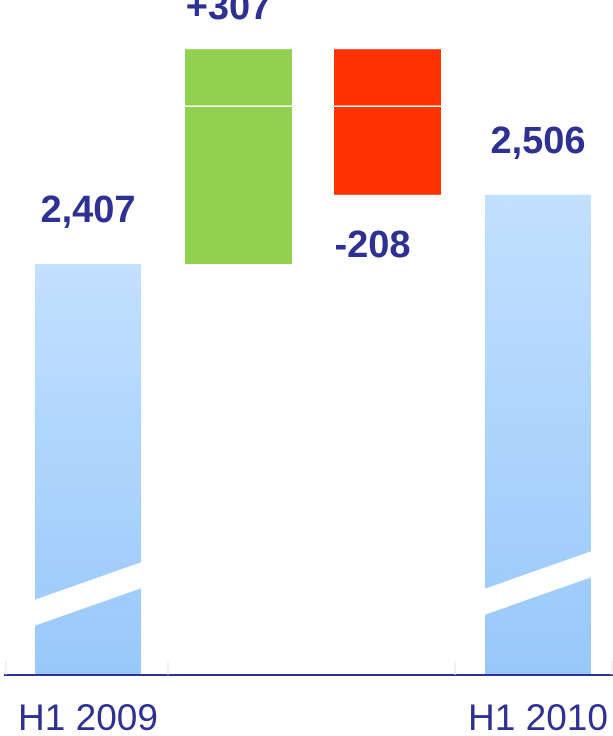 This screenshot has height=736, width=613. Describe the element at coordinates (88, 716) in the screenshot. I see `x-tick-label-h1-2009: H1 2009` at that location.